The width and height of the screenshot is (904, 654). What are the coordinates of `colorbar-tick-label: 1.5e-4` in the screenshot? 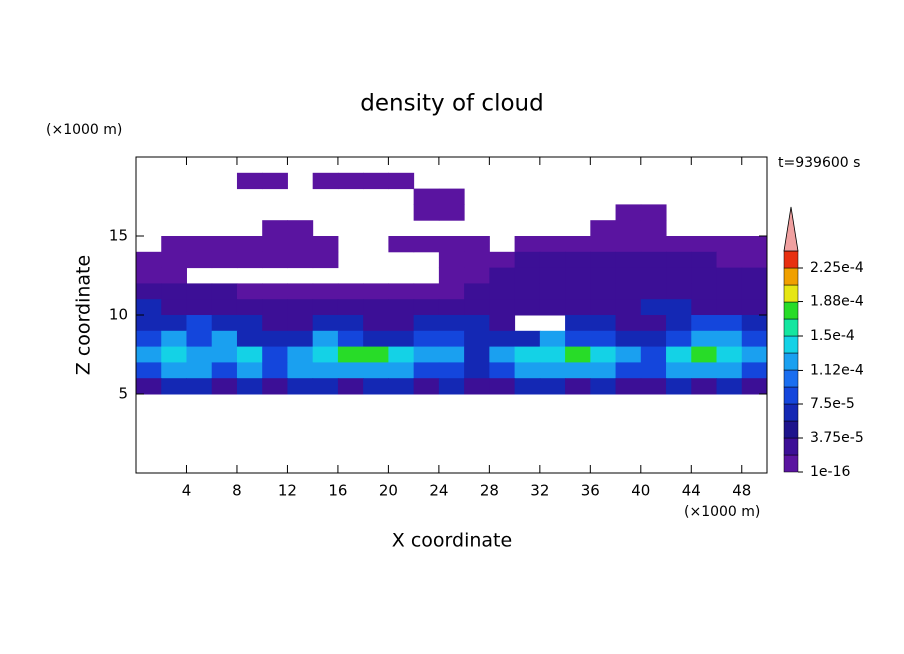 It's located at (832, 336).